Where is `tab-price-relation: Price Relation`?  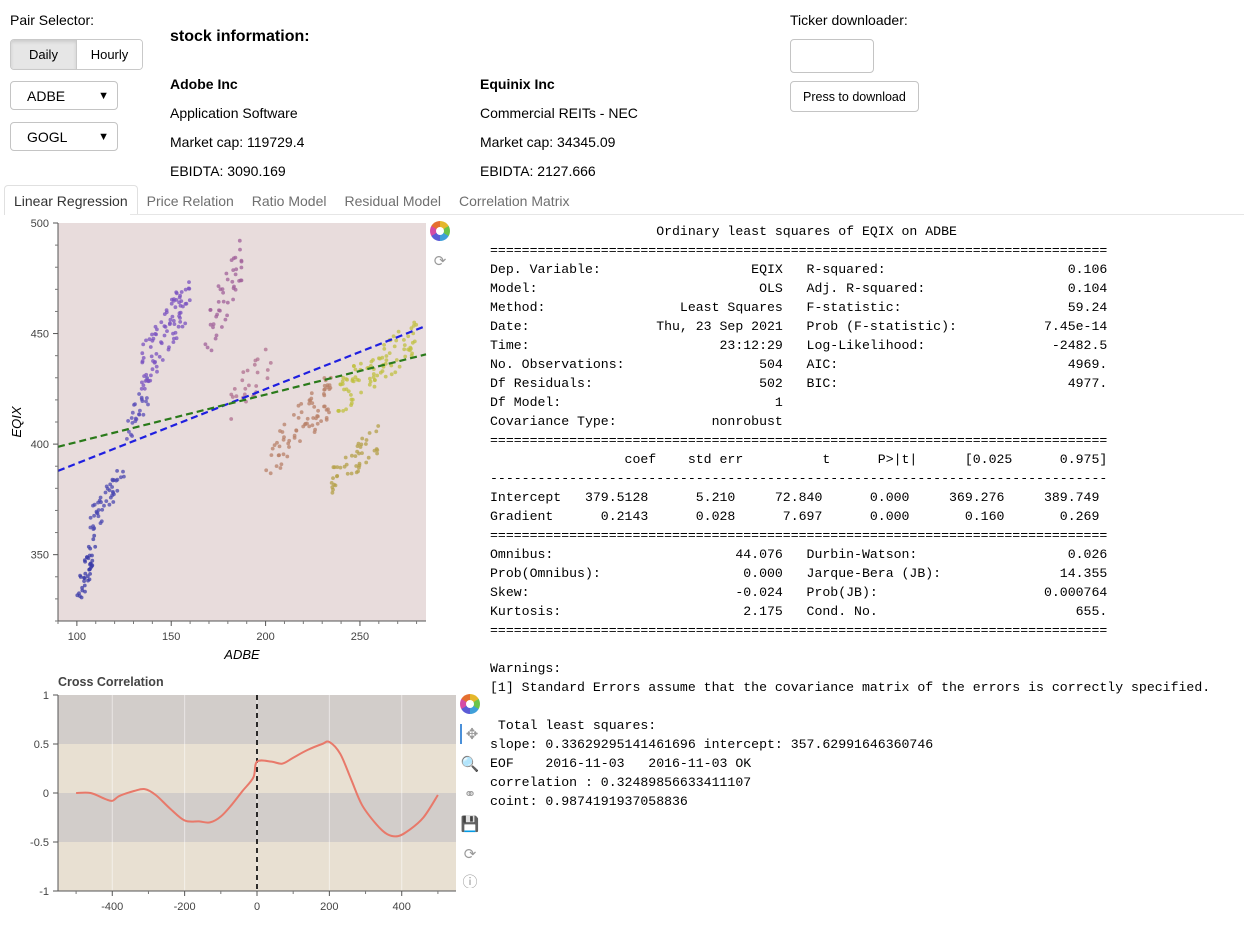 tab-price-relation: Price Relation is located at coordinates (190, 200).